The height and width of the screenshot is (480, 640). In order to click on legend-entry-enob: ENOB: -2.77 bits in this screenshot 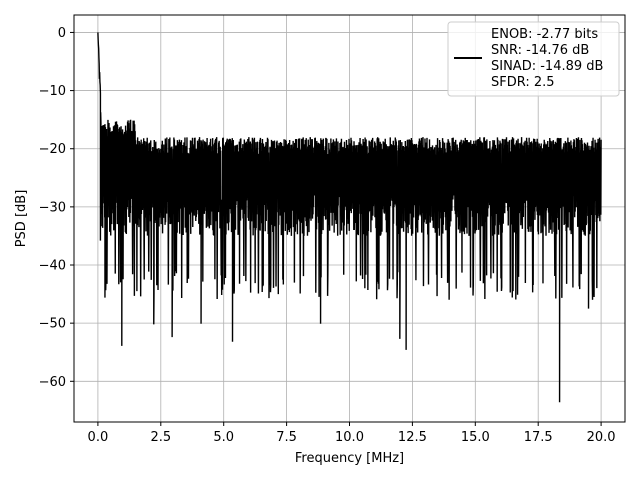, I will do `click(544, 34)`.